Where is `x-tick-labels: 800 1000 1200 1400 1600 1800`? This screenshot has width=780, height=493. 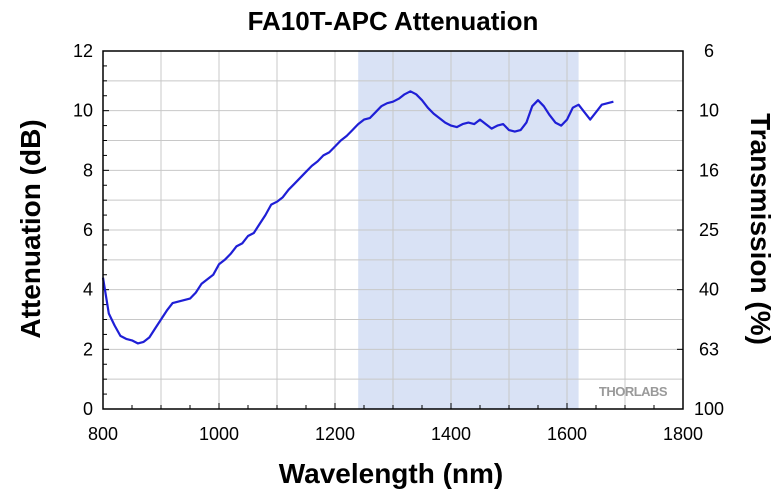
x-tick-labels: 800 1000 1200 1400 1600 1800 is located at coordinates (395, 434).